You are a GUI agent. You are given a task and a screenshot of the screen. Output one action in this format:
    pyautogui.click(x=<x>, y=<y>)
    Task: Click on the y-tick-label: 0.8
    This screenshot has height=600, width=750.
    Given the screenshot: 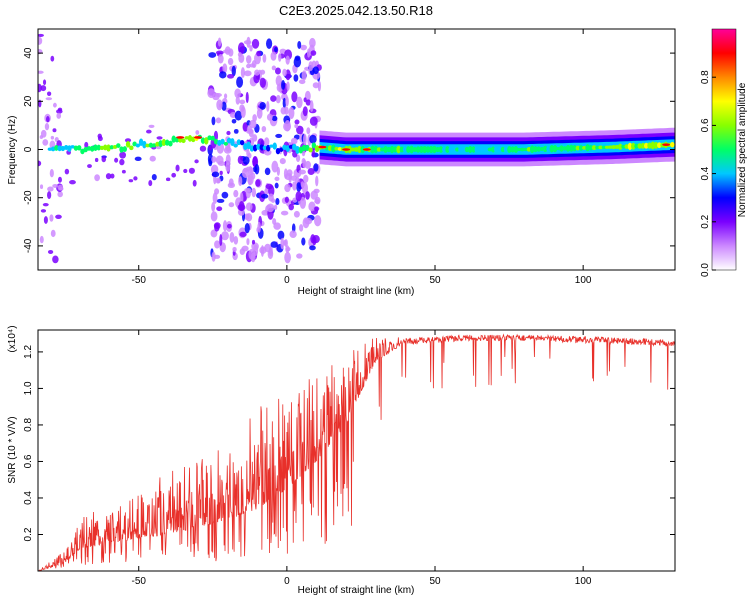 What is the action you would take?
    pyautogui.click(x=28, y=425)
    